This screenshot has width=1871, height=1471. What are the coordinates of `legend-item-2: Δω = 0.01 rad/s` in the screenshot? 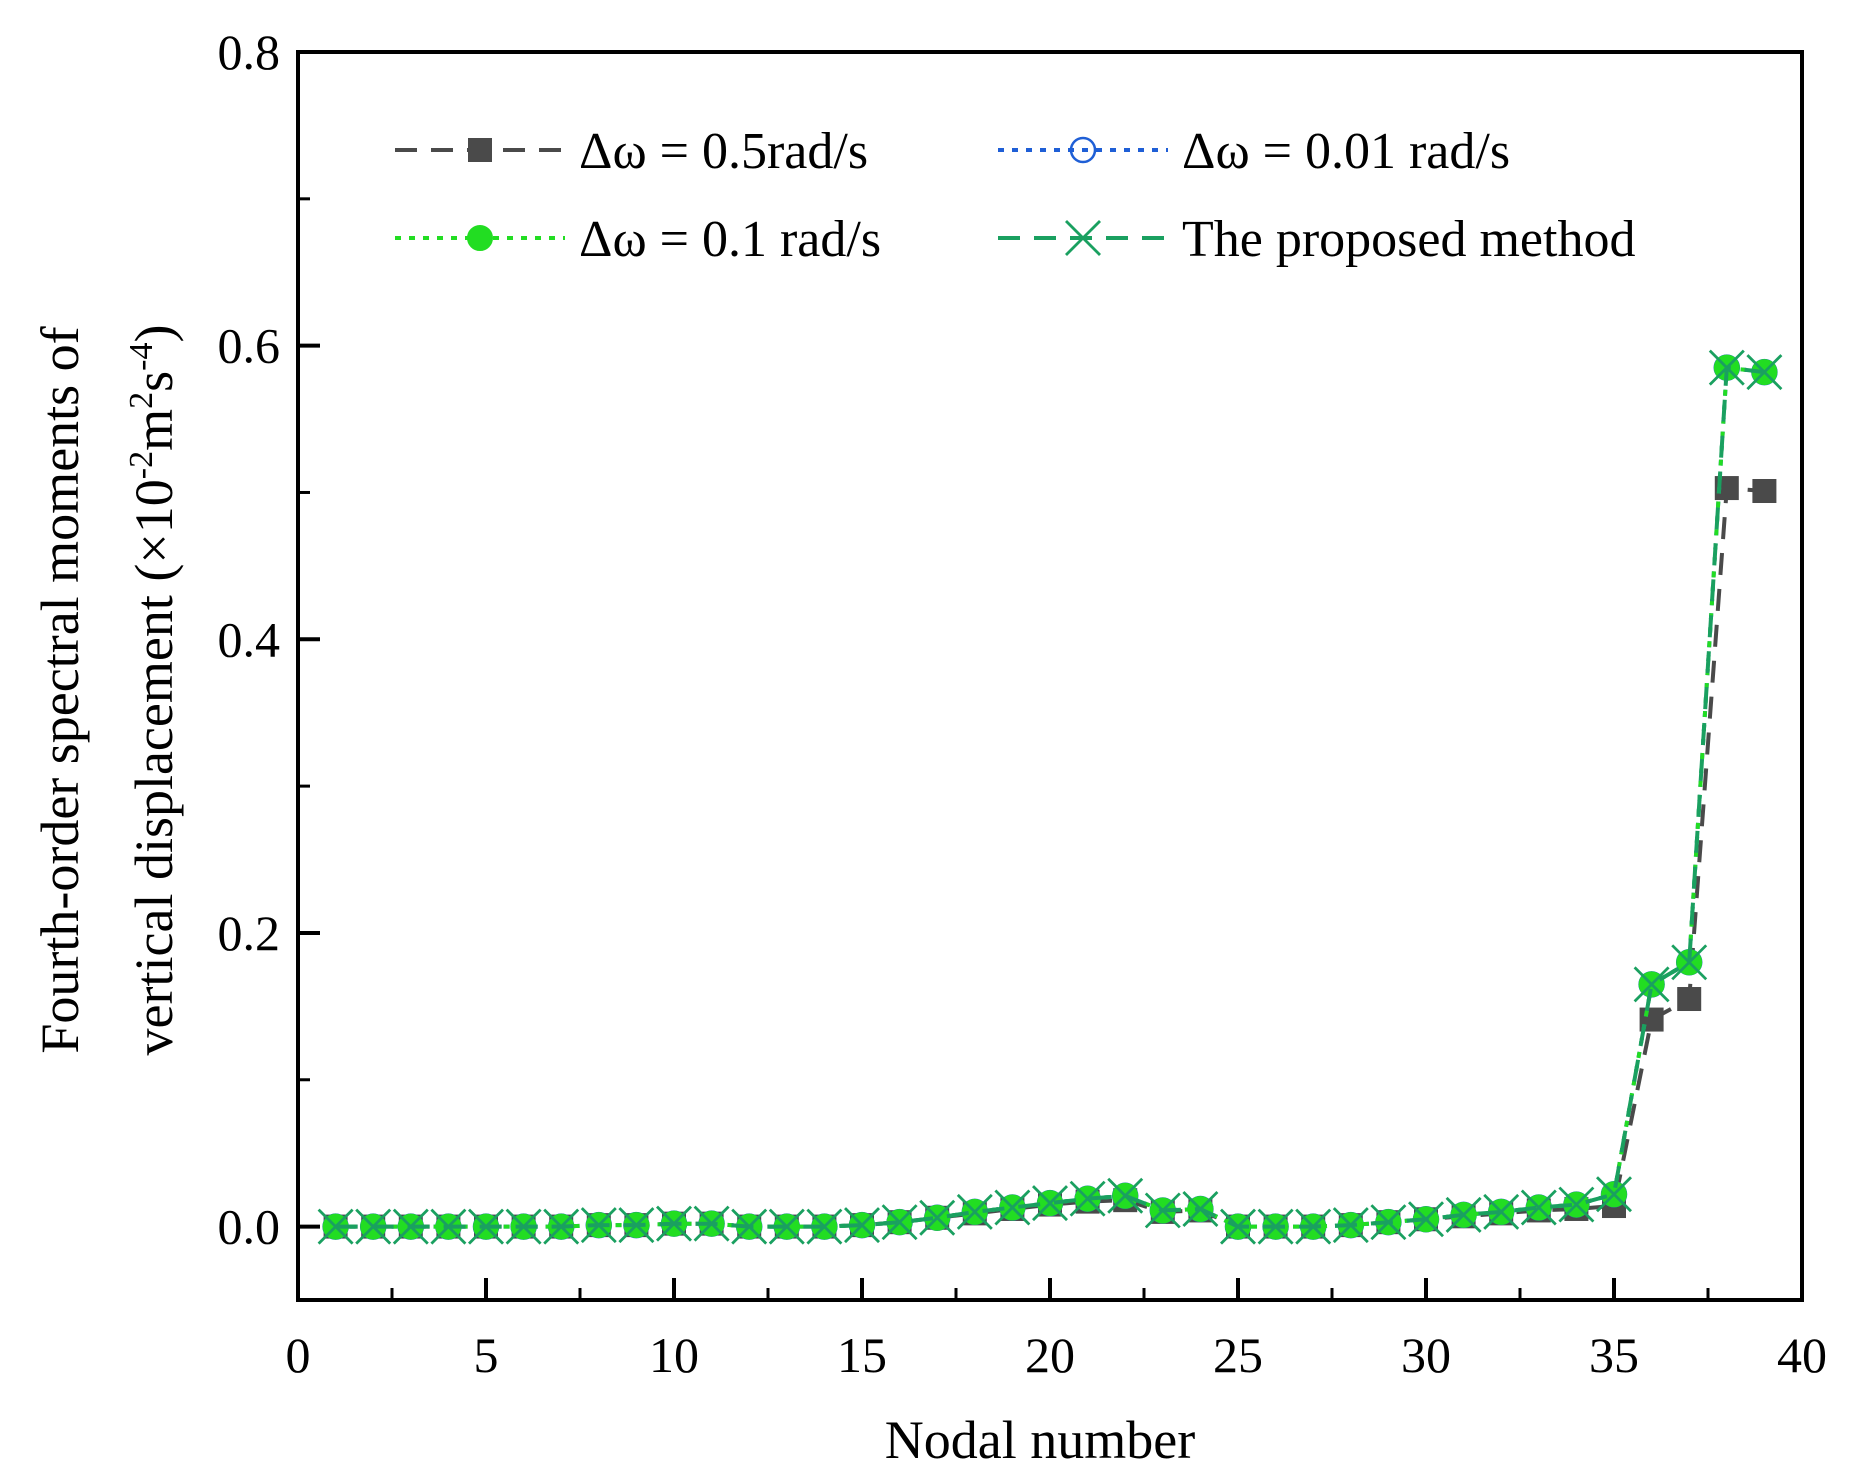 It's located at (1254, 151).